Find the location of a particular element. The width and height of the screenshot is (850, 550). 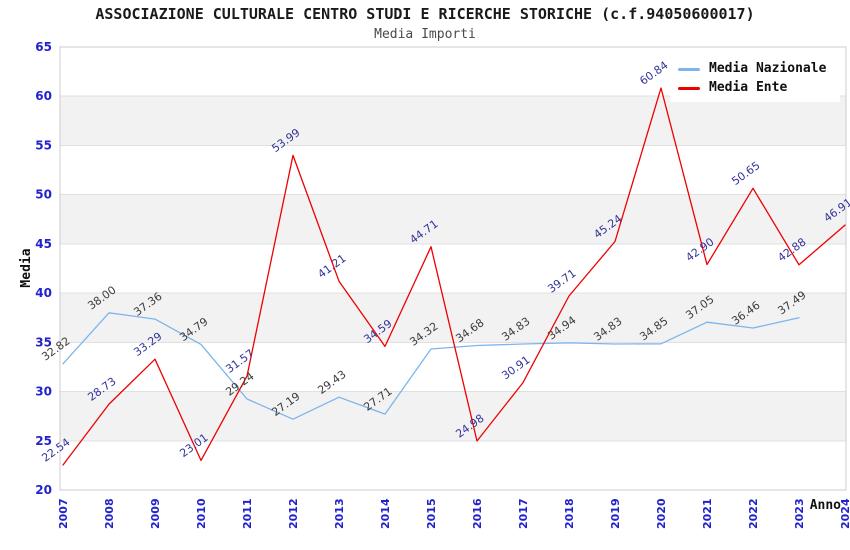

y-tick-label: 55 is located at coordinates (43, 145).